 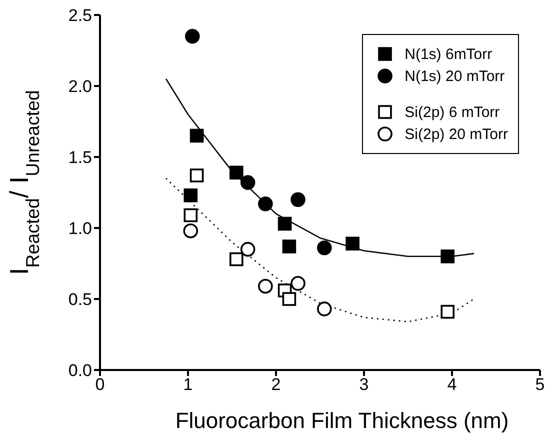 I want to click on x-tick-label: 3, so click(x=364, y=384).